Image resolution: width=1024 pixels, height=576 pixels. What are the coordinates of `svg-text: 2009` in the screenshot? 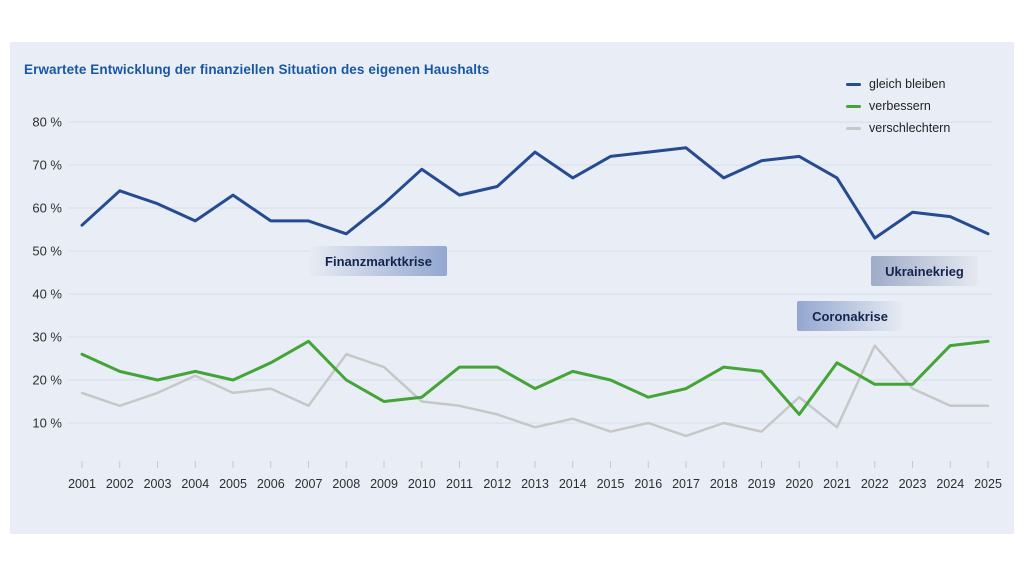 It's located at (384, 484).